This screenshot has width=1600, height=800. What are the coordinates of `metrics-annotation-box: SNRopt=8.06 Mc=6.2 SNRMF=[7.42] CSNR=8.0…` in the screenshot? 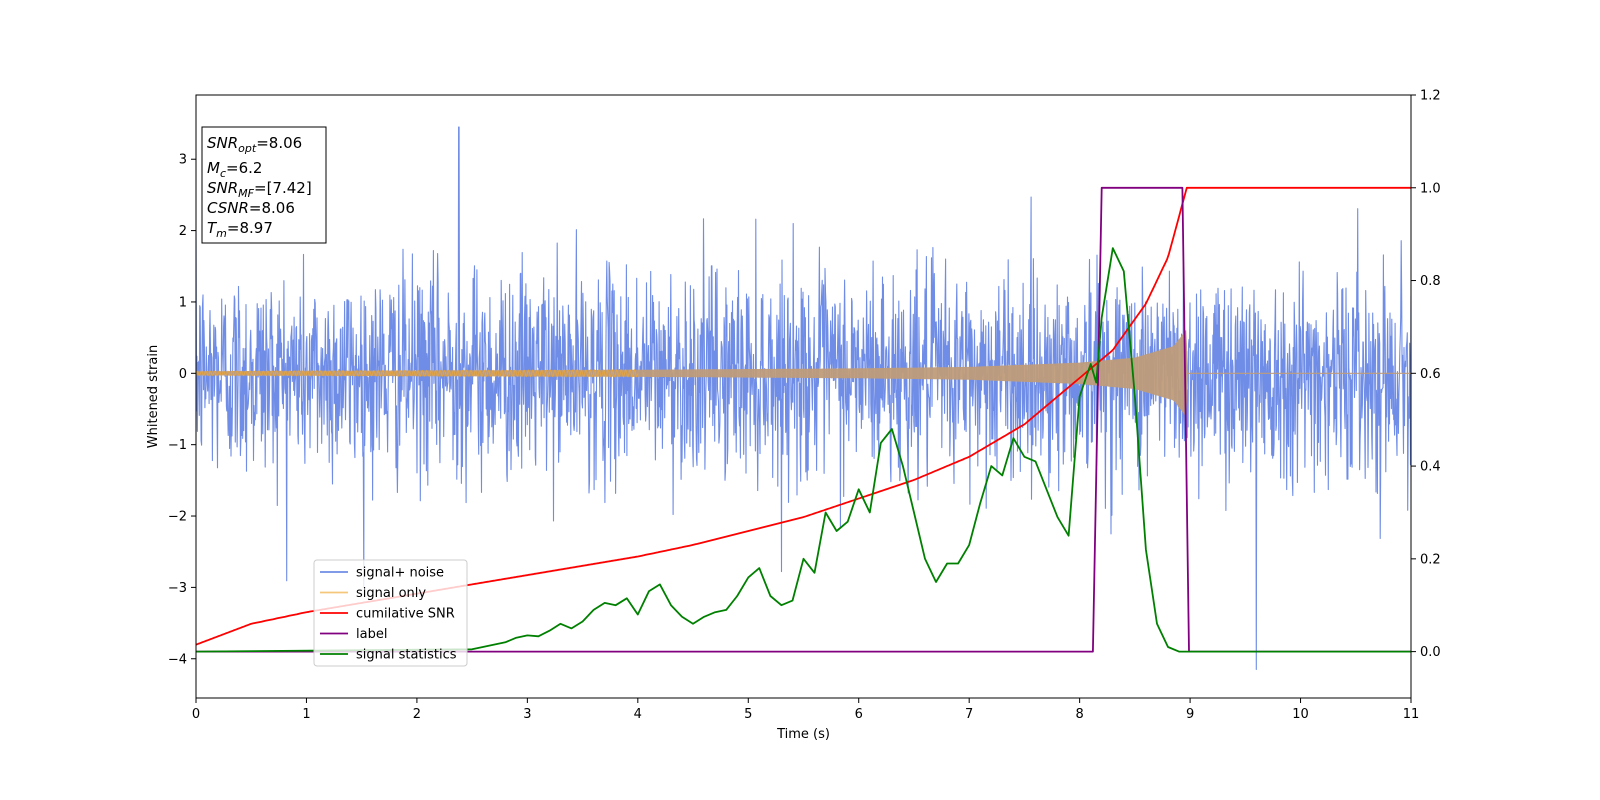 It's located at (264, 185).